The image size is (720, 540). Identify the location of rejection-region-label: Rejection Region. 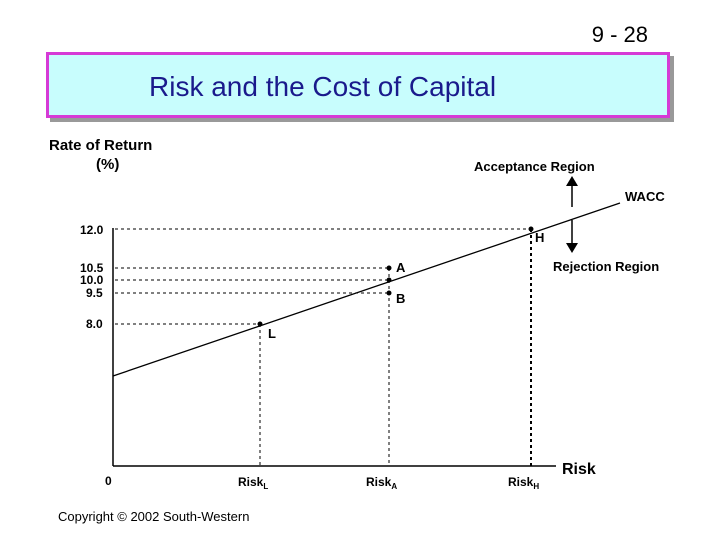
(606, 266).